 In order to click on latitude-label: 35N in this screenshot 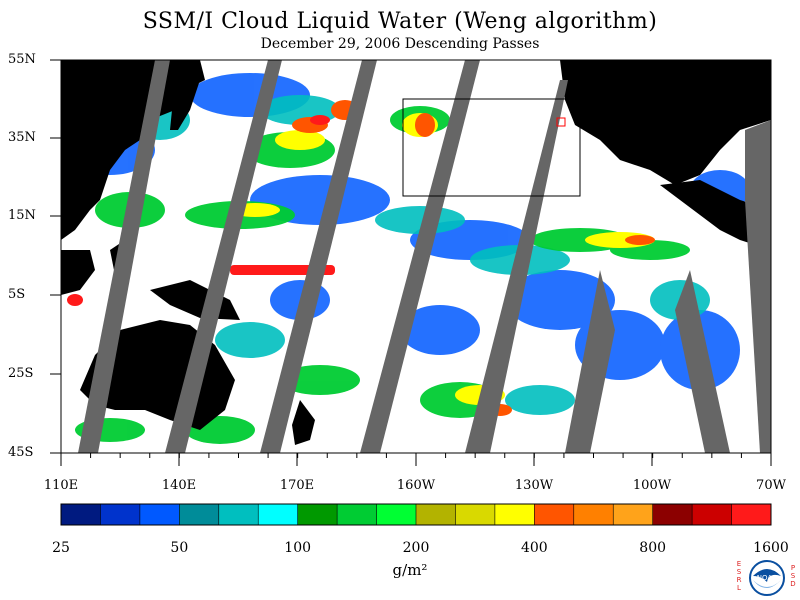, I will do `click(22, 137)`.